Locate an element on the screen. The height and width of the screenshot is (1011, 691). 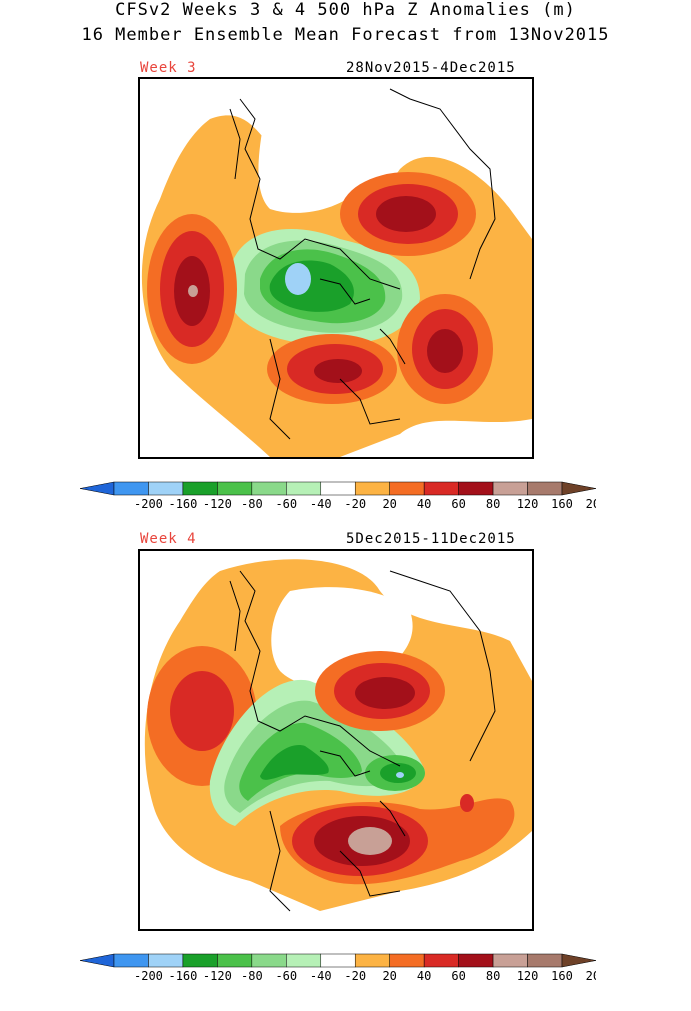
week3-colorbar-tick-label: -60 is located at coordinates (286, 504).